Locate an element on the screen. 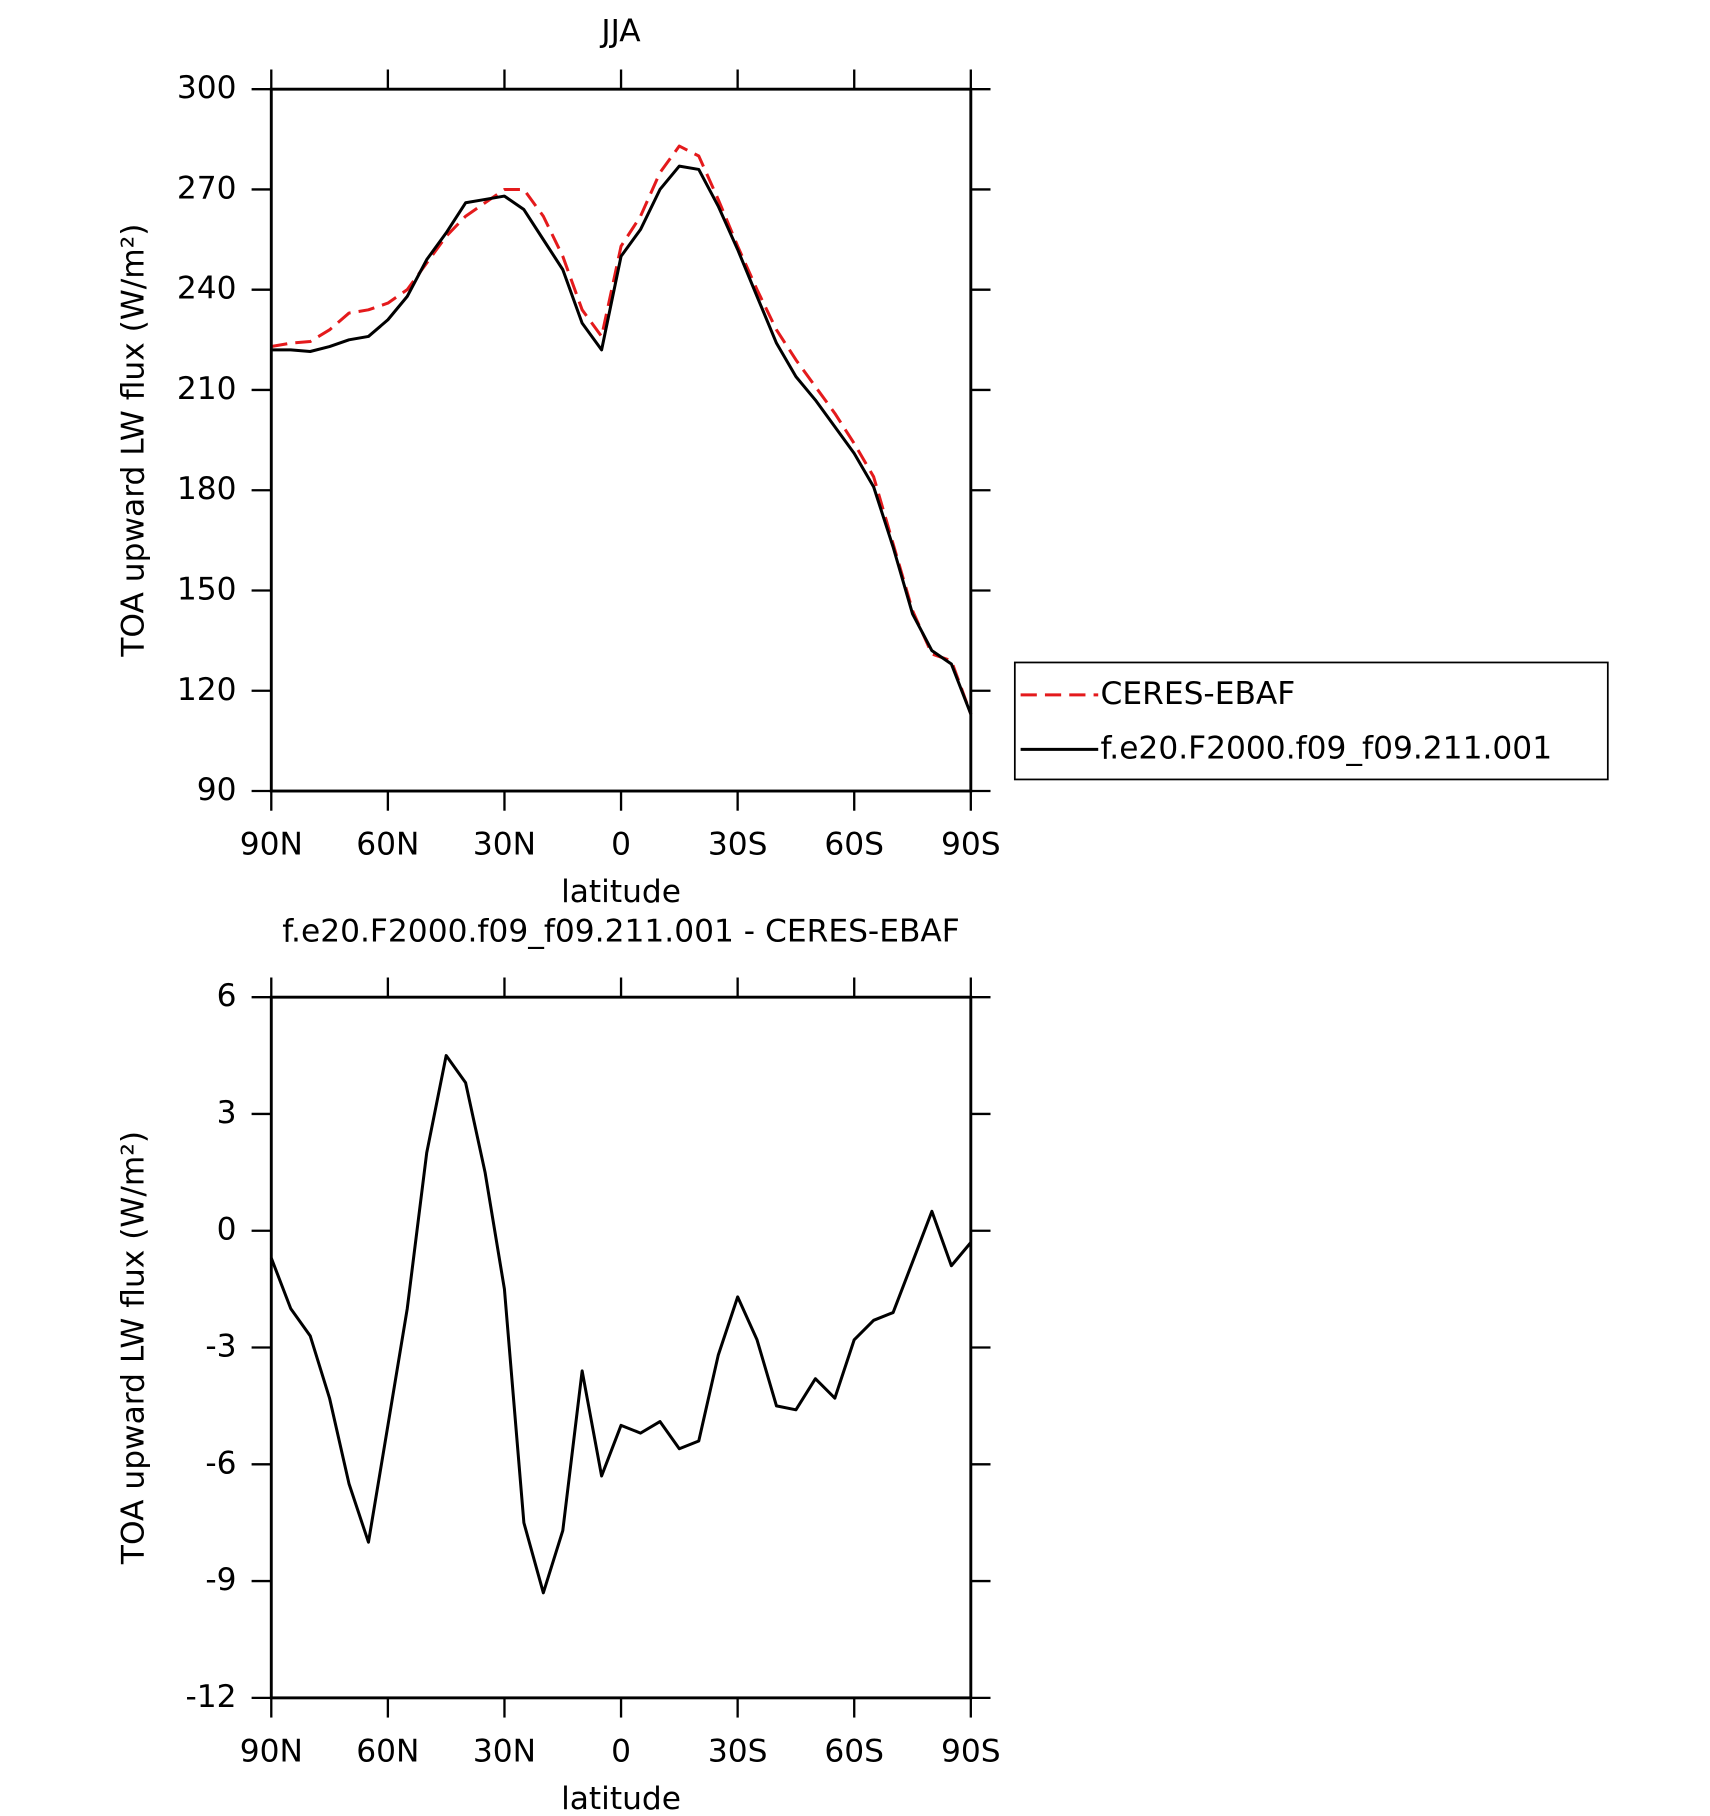 This screenshot has width=1710, height=1816. y-tick-label: 180 is located at coordinates (207, 489).